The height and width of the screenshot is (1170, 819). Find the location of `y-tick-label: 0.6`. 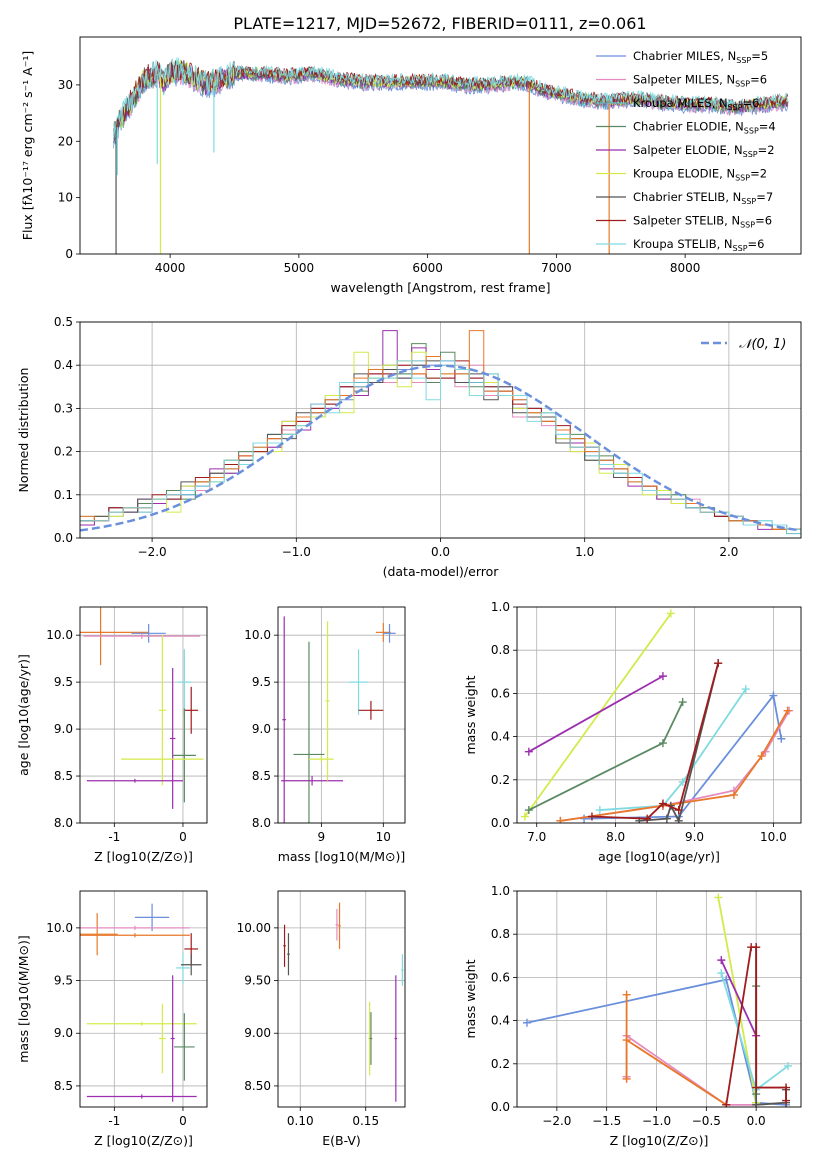

y-tick-label: 0.6 is located at coordinates (500, 977).